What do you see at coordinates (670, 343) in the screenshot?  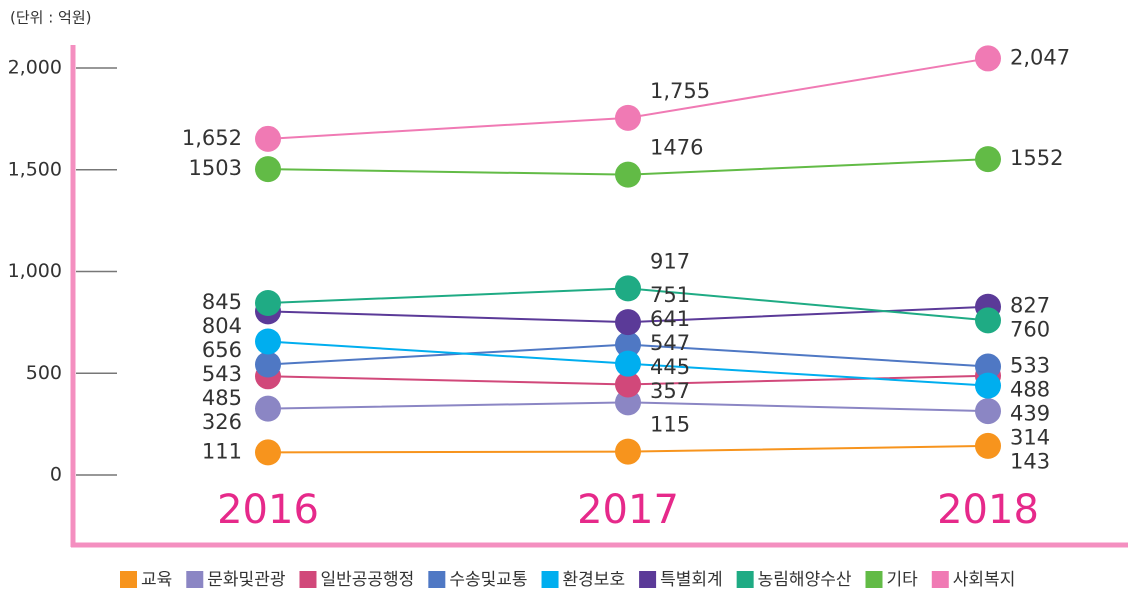 I see `data-label: 547` at bounding box center [670, 343].